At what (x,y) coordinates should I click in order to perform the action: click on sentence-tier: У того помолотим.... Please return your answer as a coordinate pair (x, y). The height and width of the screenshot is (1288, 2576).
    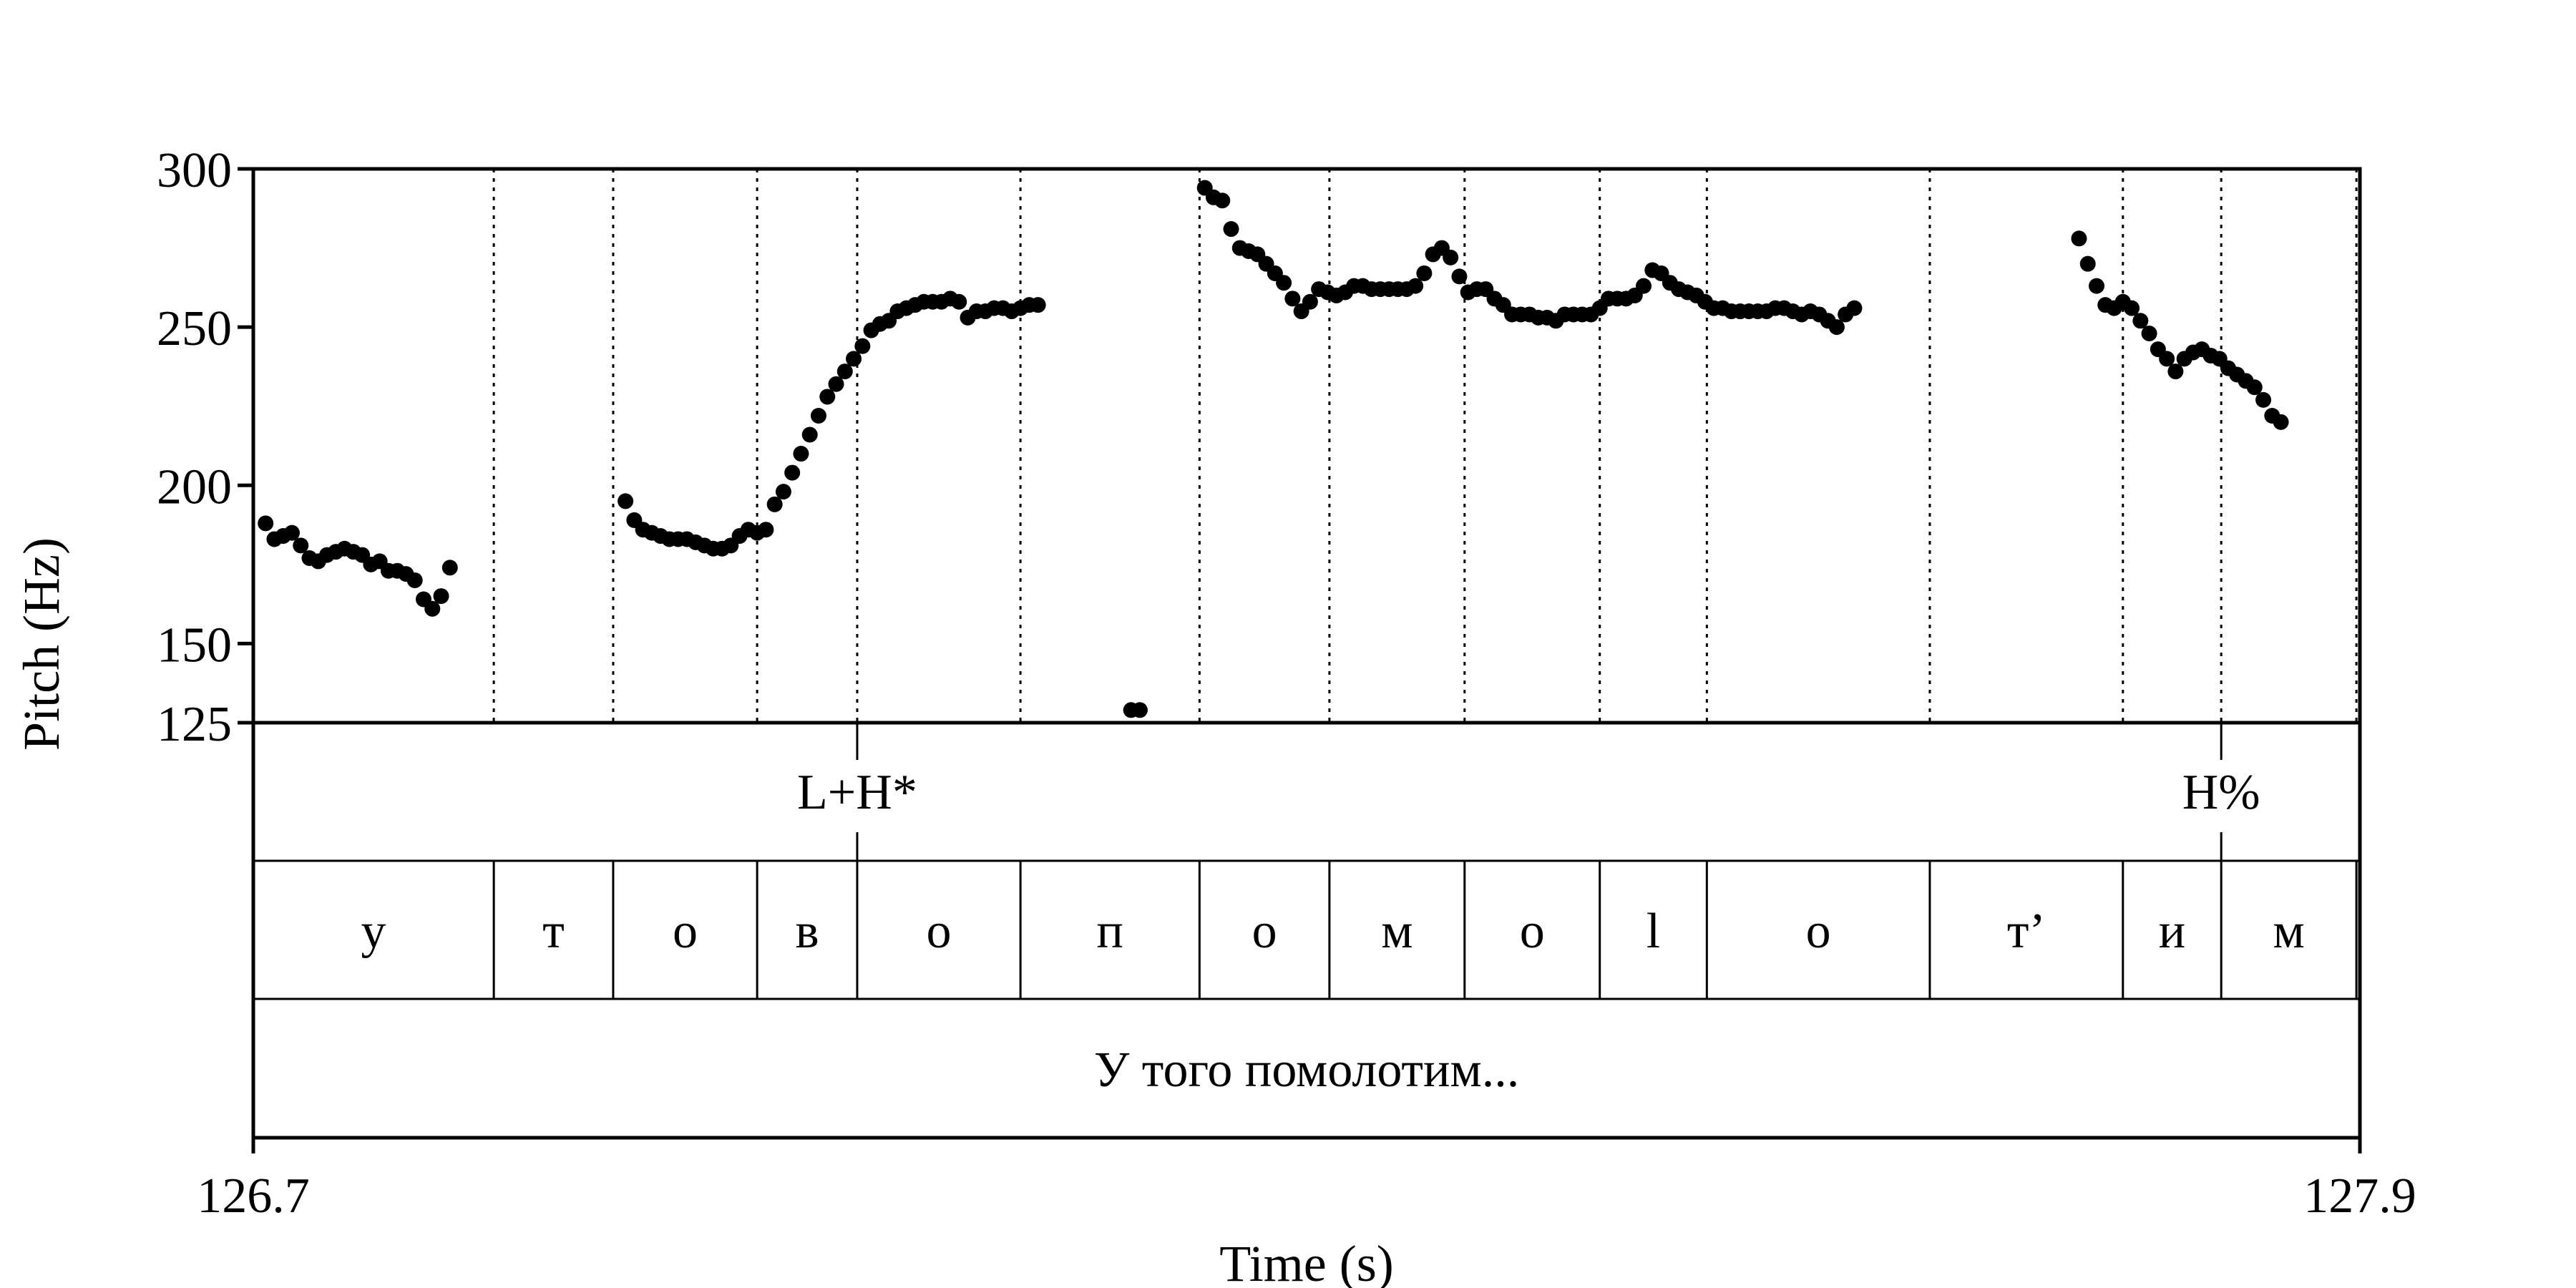
    Looking at the image, I should click on (1306, 1068).